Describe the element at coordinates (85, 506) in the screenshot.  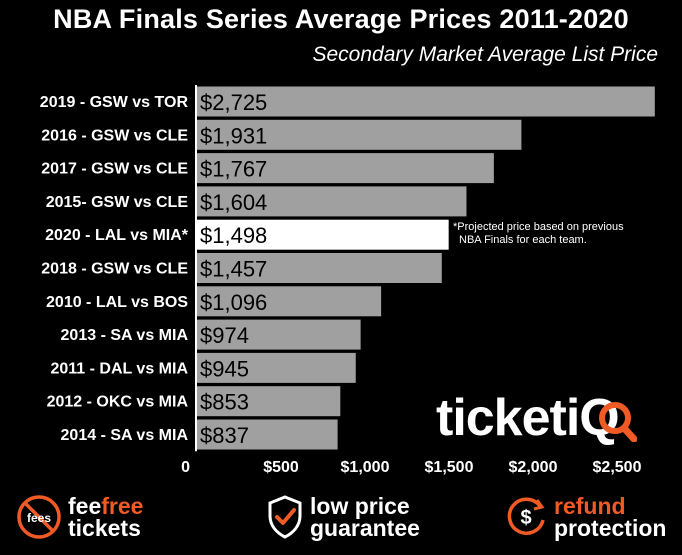
I see `fee-text: fee` at that location.